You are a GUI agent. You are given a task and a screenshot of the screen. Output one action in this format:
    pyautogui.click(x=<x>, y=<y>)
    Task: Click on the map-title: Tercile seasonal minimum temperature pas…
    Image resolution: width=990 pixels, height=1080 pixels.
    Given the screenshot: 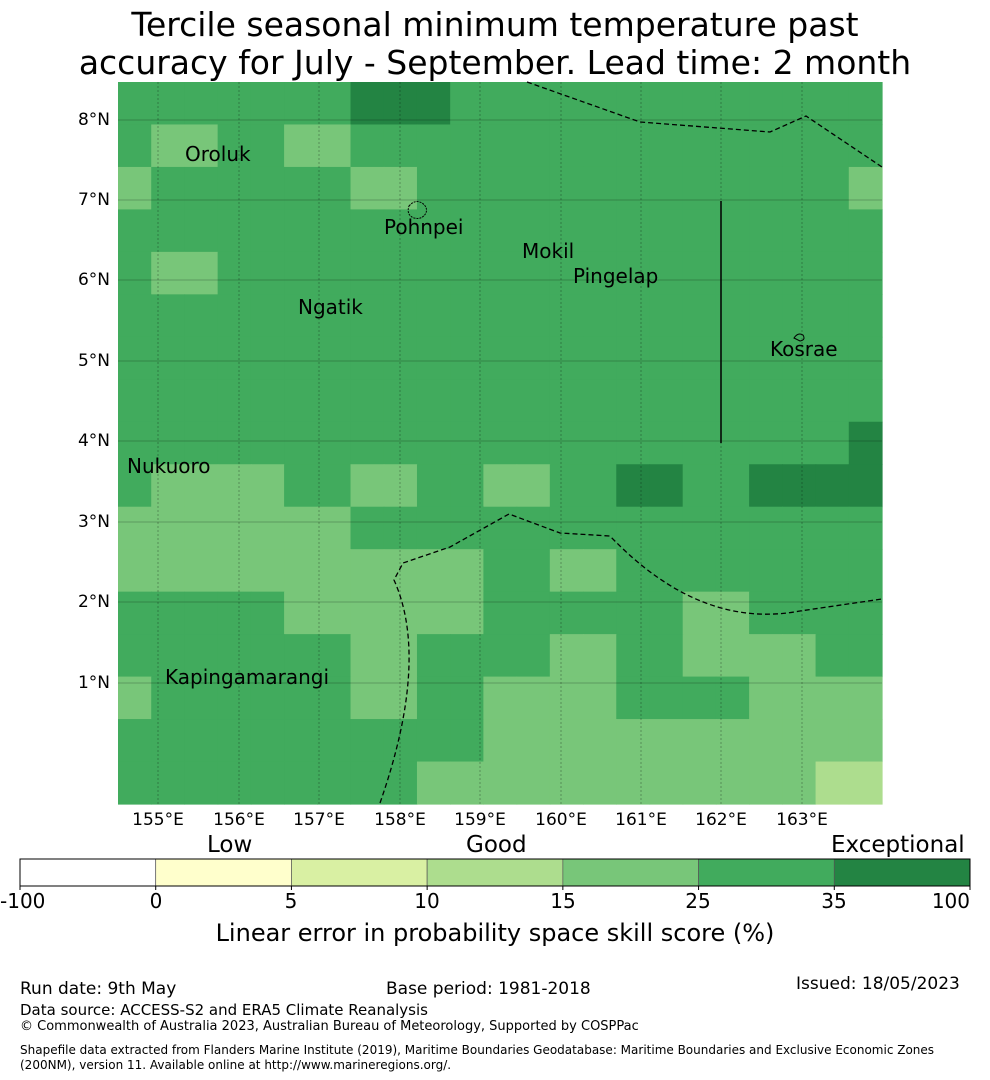 What is the action you would take?
    pyautogui.click(x=495, y=44)
    